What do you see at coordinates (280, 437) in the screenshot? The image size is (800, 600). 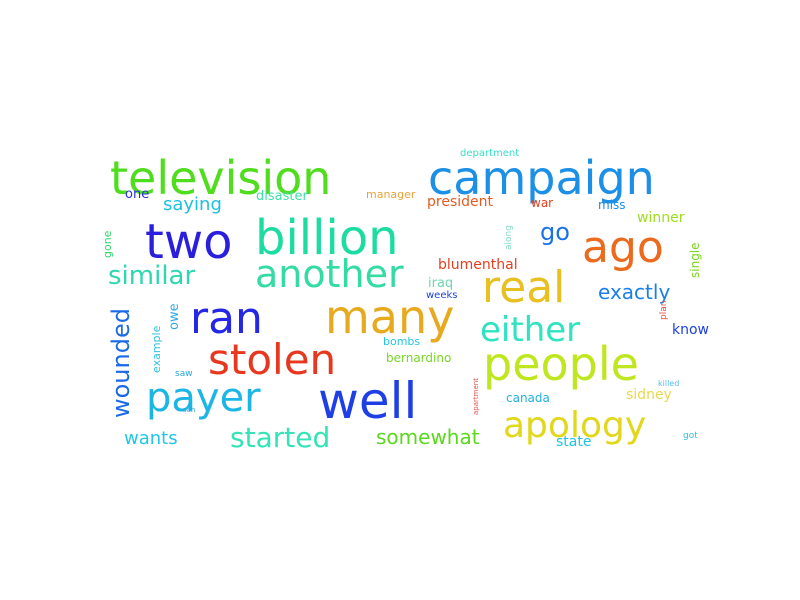 I see `word-started: started` at bounding box center [280, 437].